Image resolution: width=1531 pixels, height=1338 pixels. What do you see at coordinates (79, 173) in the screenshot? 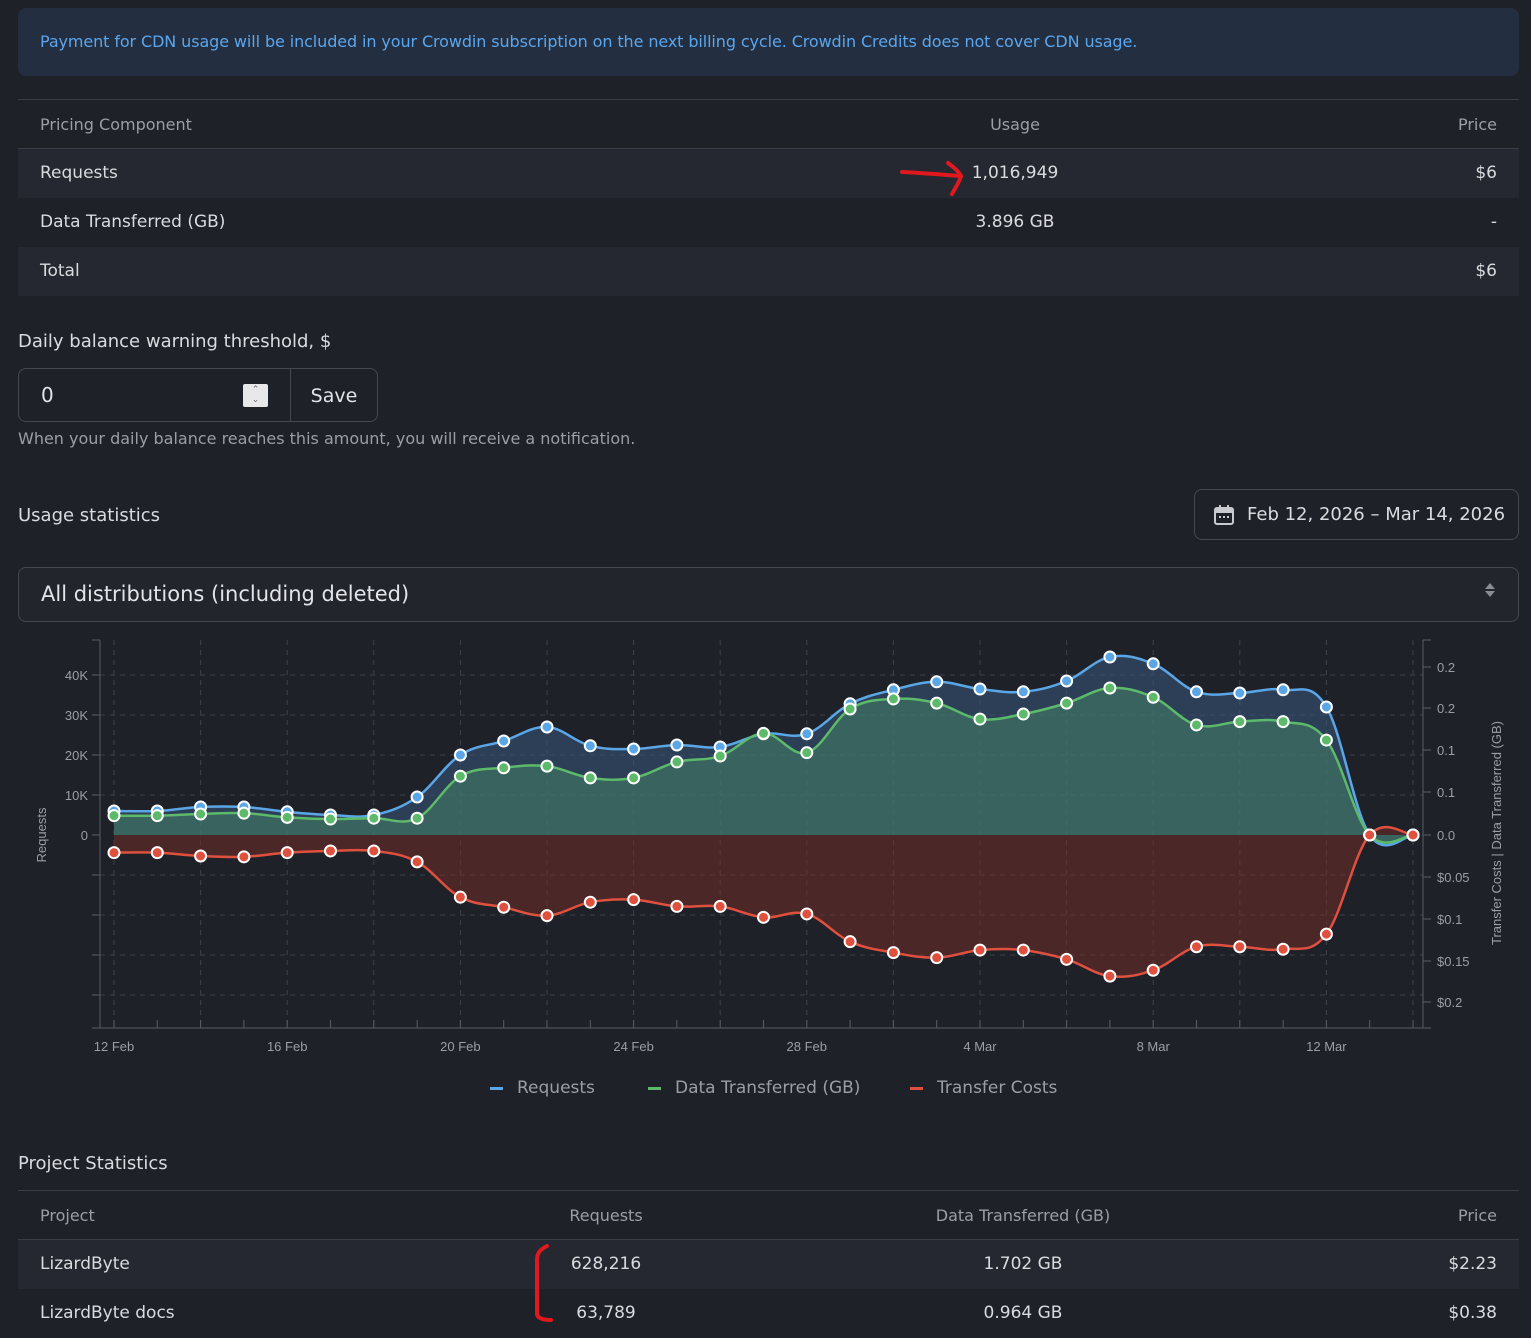
I see `component-name: Requests` at bounding box center [79, 173].